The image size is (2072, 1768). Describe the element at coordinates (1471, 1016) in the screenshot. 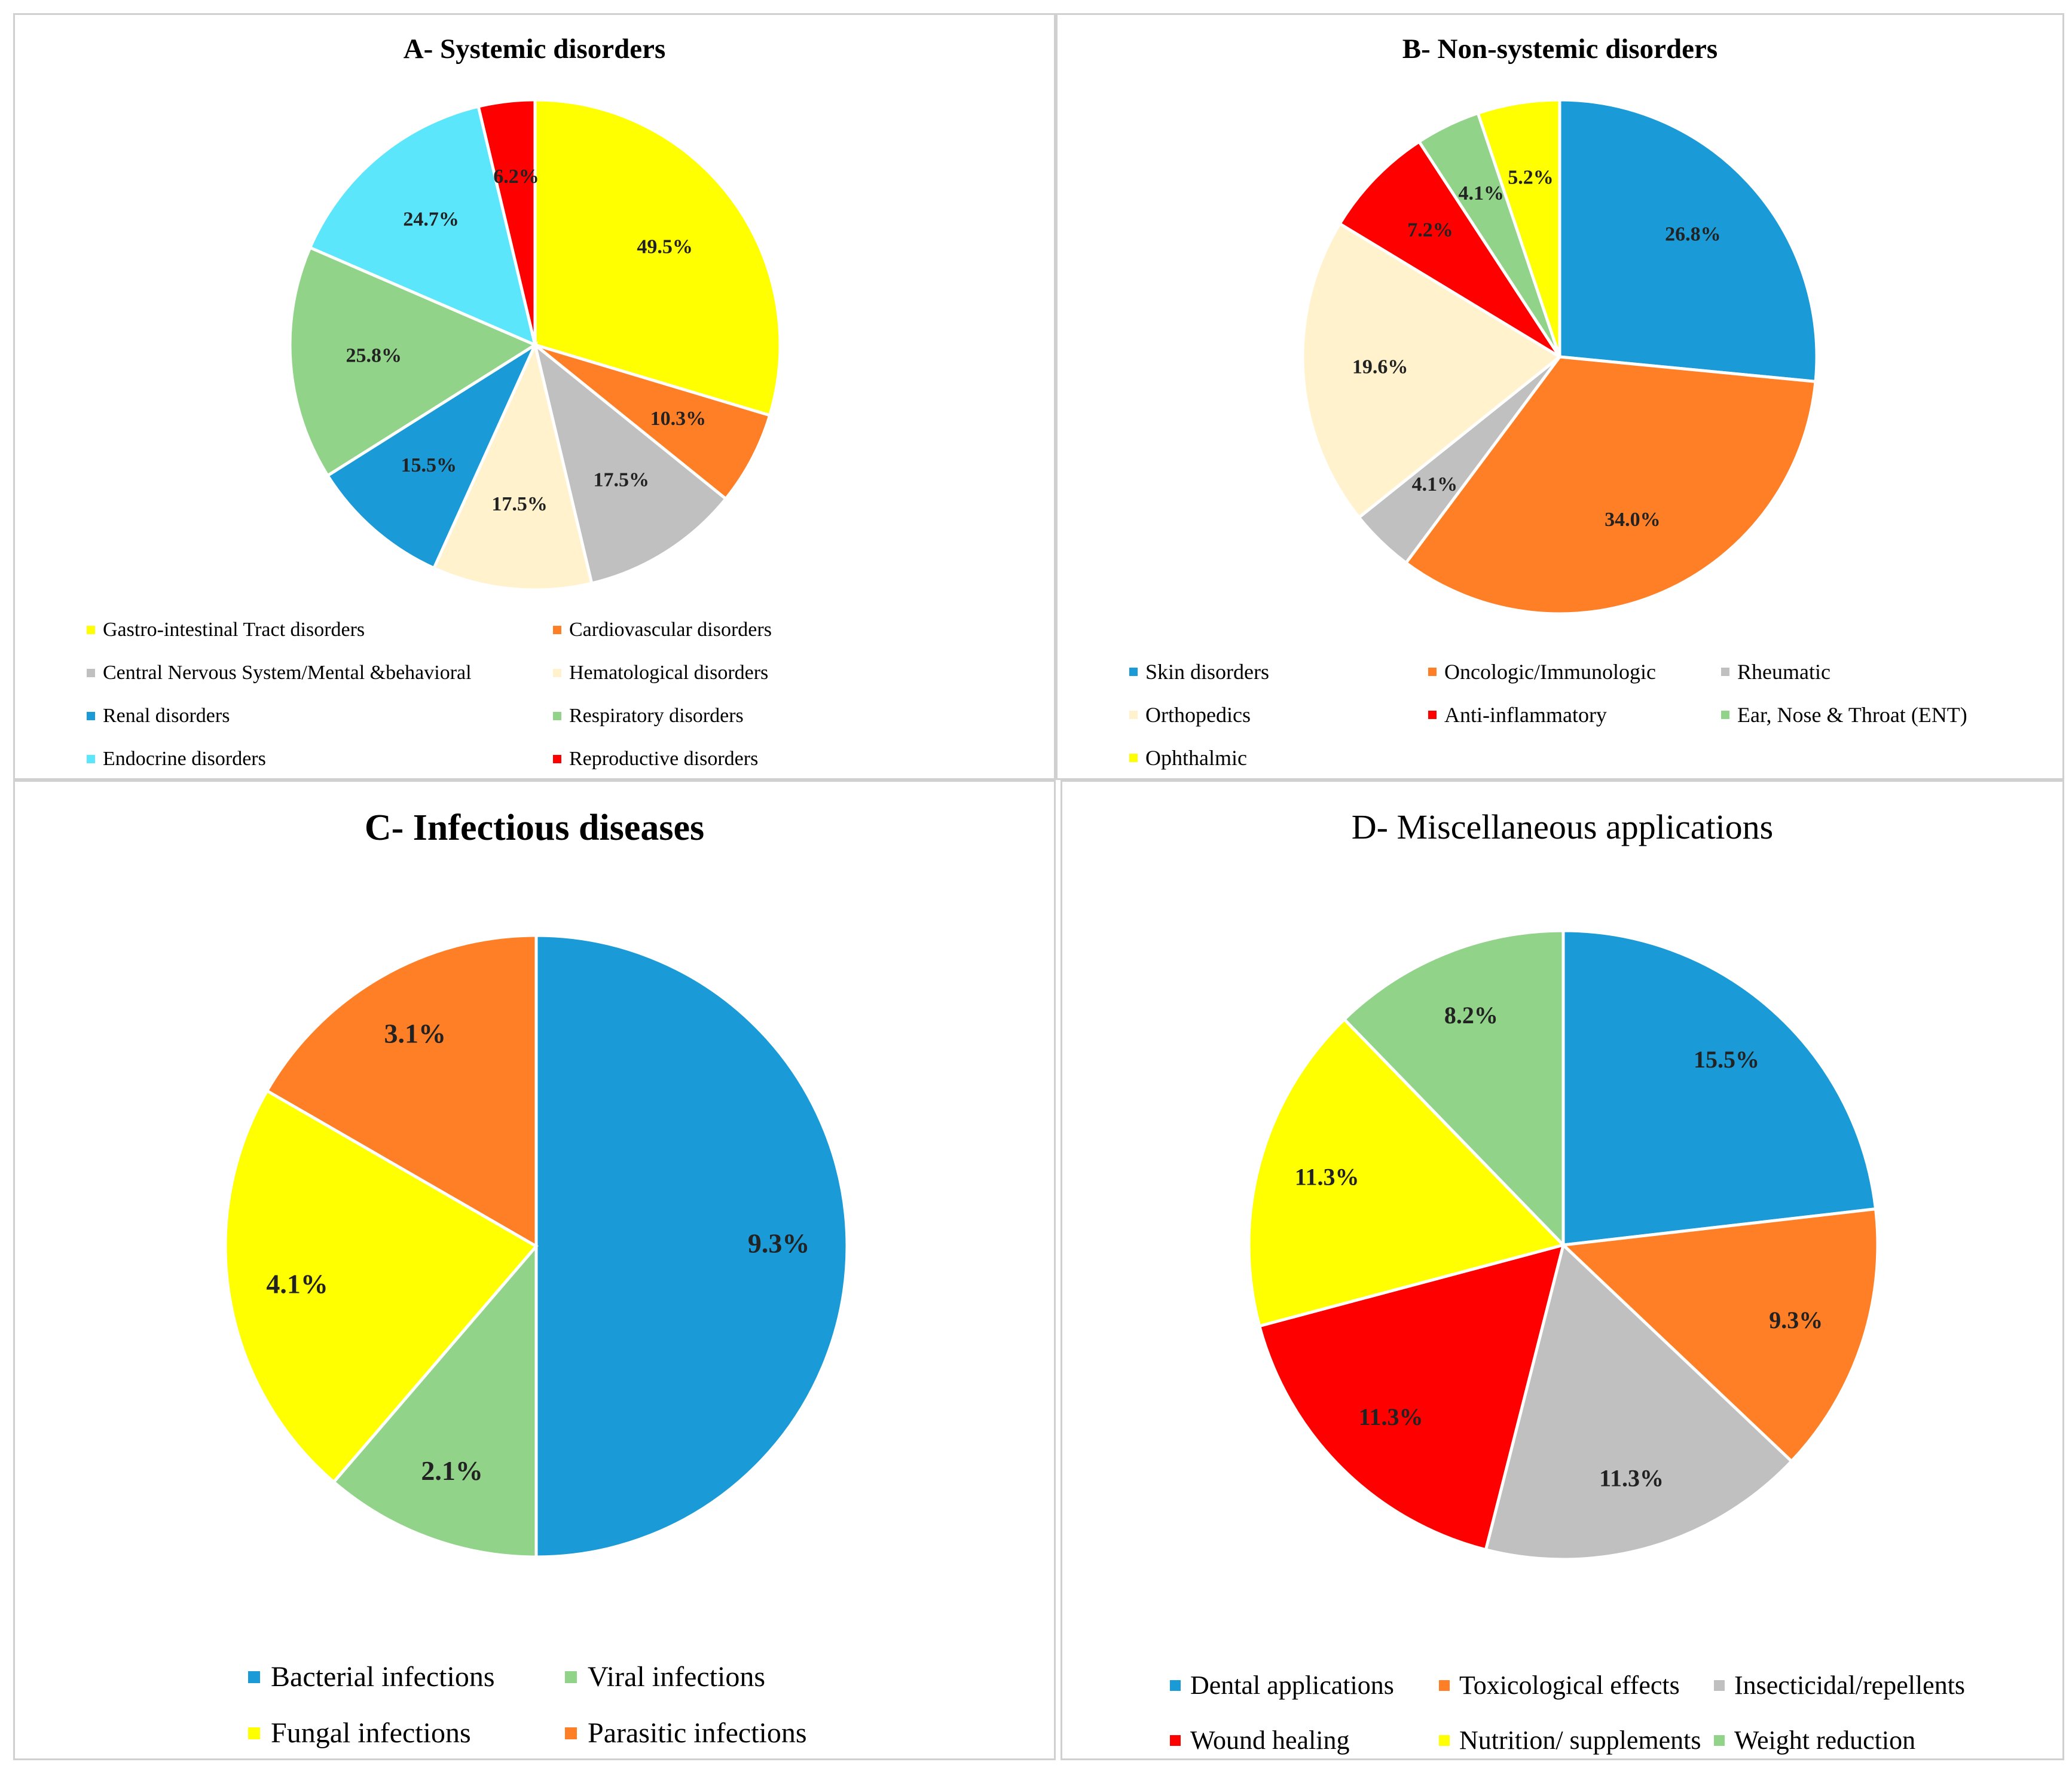

I see `data-label-weight-reduction: 8.2%` at that location.